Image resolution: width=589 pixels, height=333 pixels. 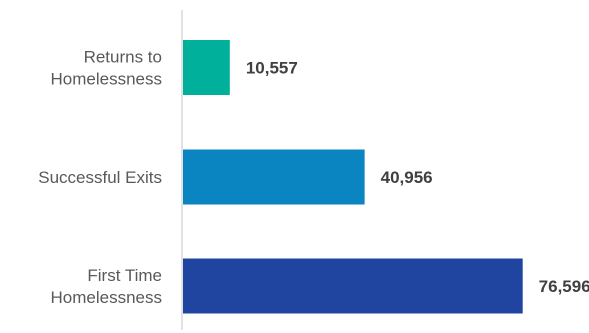 I want to click on category-label-first-time-homelessness: First Time Homelessness, so click(x=107, y=286).